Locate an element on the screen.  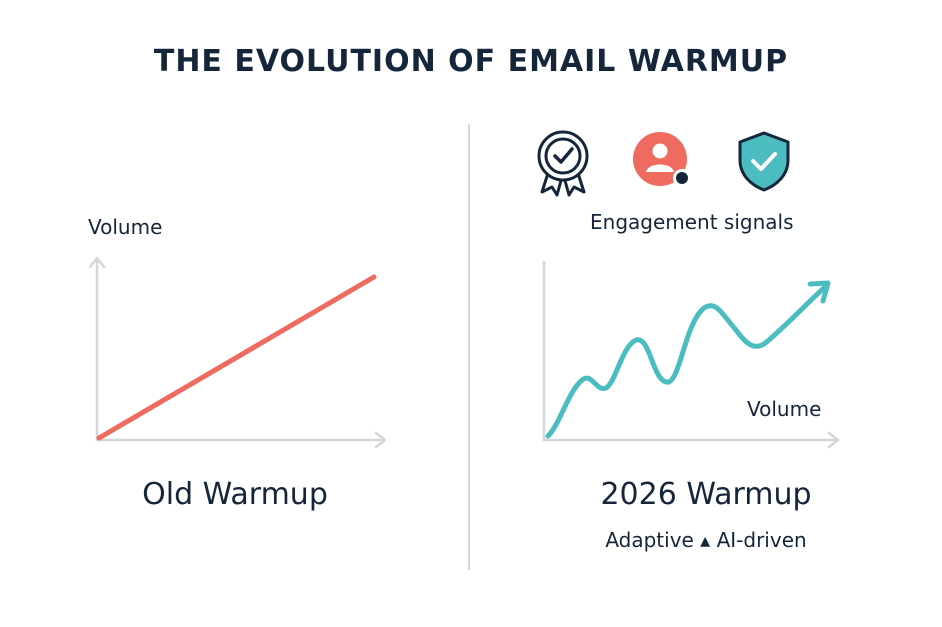
left-axes is located at coordinates (237, 352).